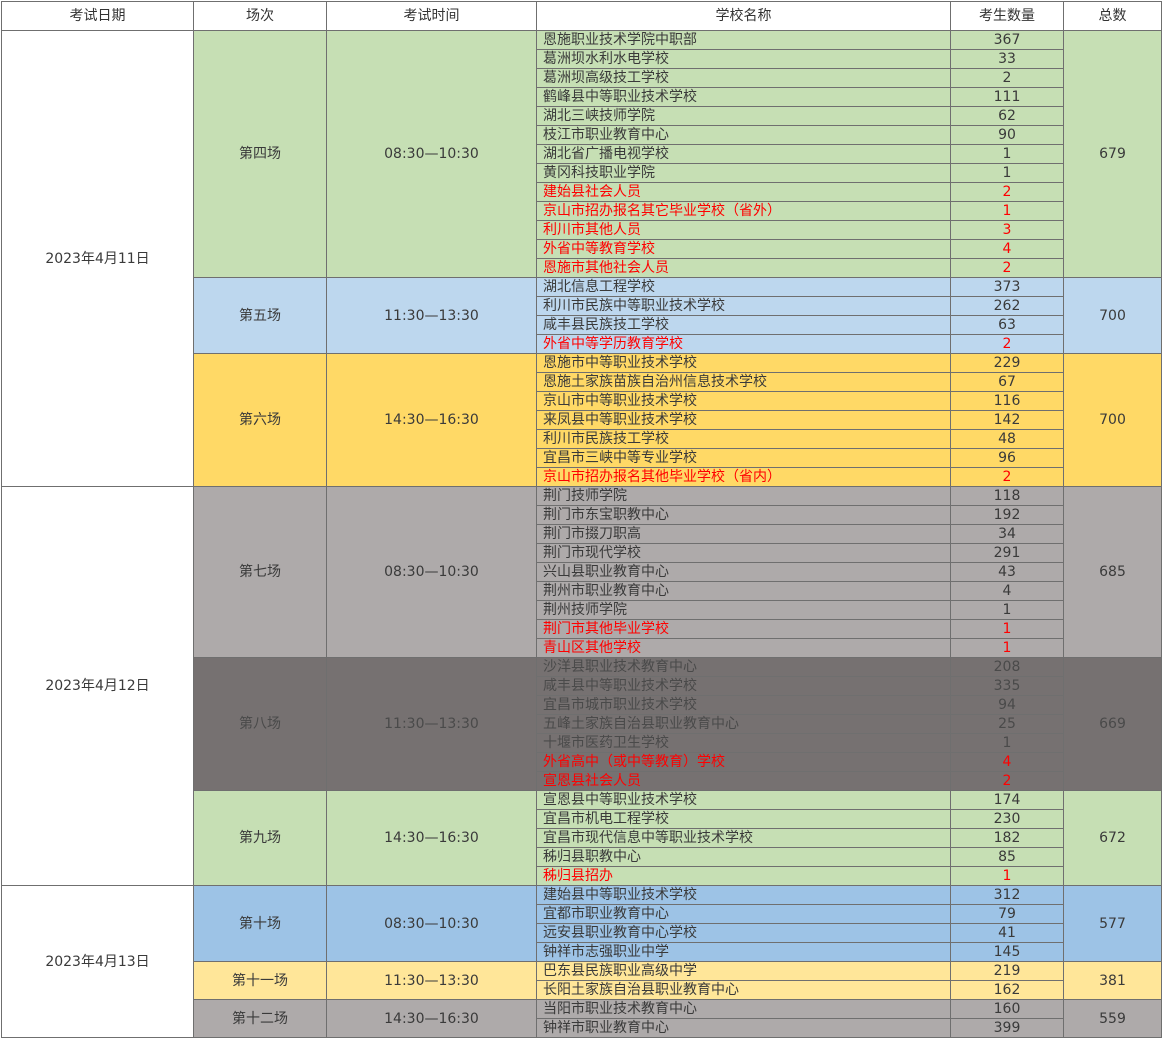 The height and width of the screenshot is (1057, 1165). I want to click on table-row: 荆门市掇刀职高 34, so click(582, 534).